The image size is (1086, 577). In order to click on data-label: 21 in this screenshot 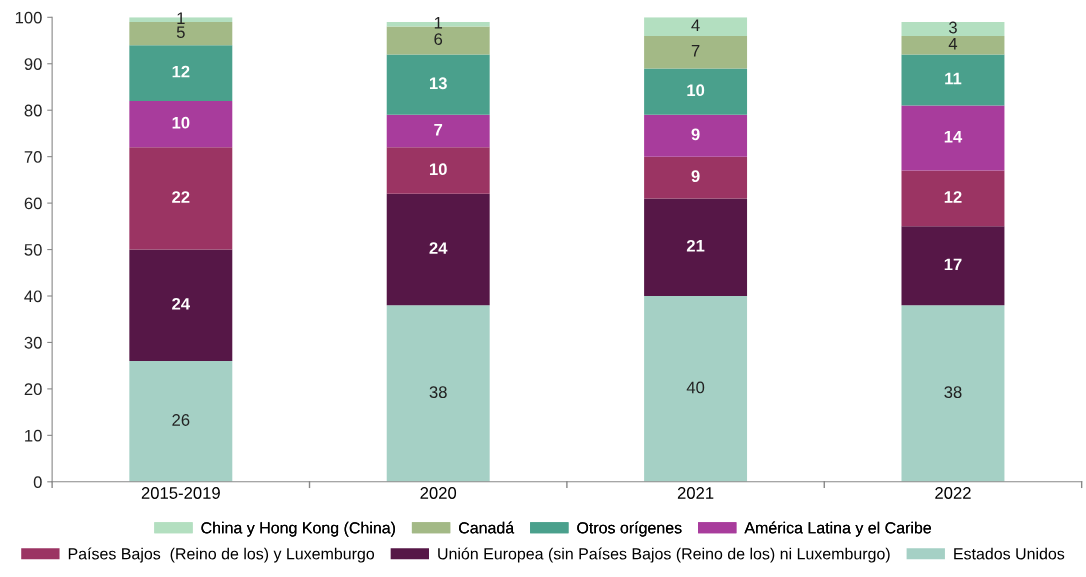, I will do `click(695, 245)`.